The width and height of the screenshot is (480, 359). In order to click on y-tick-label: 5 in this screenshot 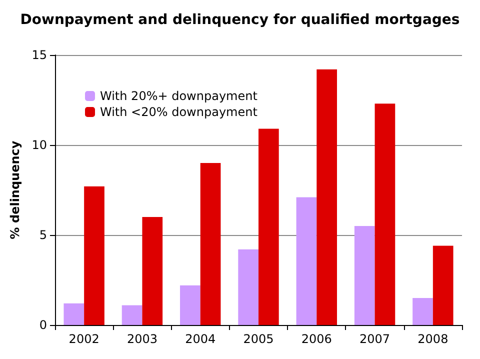, I will do `click(43, 235)`.